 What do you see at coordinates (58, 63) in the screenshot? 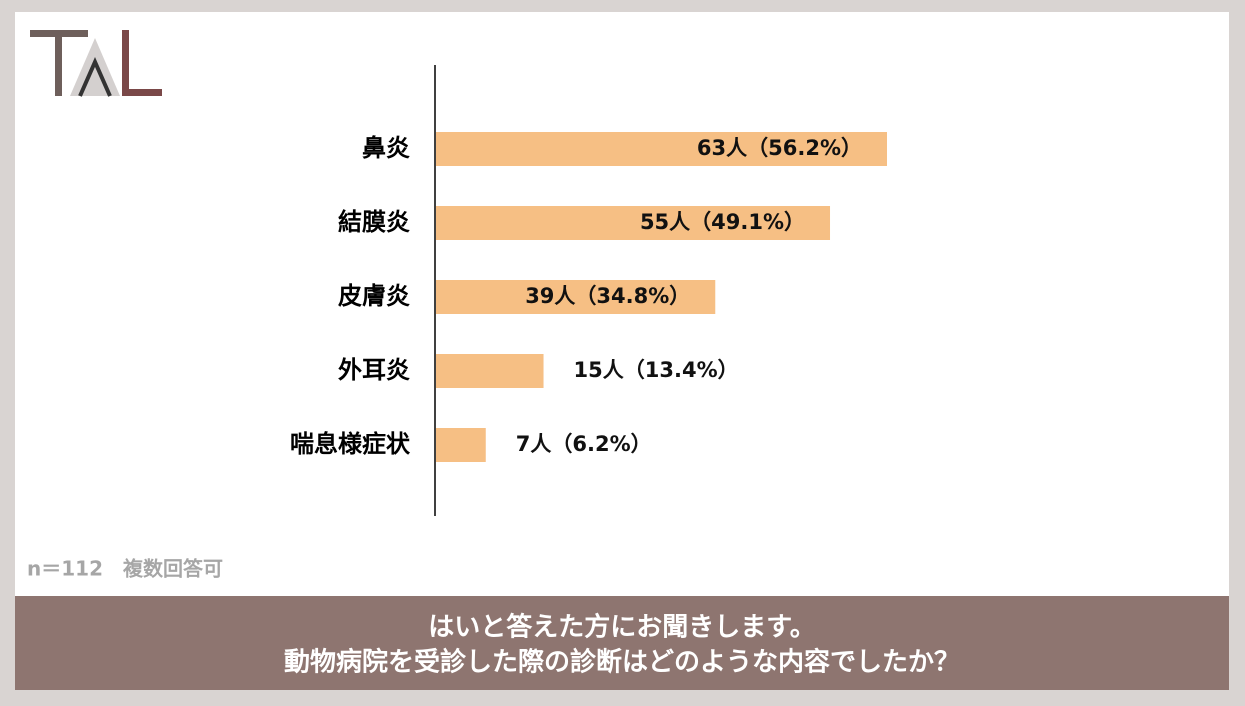
I see `logo-t-stem` at bounding box center [58, 63].